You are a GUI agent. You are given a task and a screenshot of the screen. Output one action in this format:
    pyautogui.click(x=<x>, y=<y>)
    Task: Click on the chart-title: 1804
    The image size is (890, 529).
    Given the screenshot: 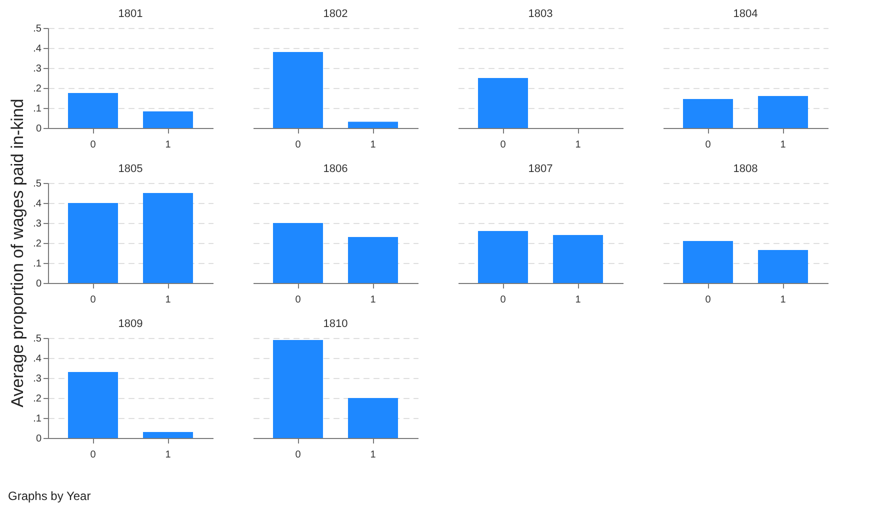 What is the action you would take?
    pyautogui.click(x=745, y=14)
    